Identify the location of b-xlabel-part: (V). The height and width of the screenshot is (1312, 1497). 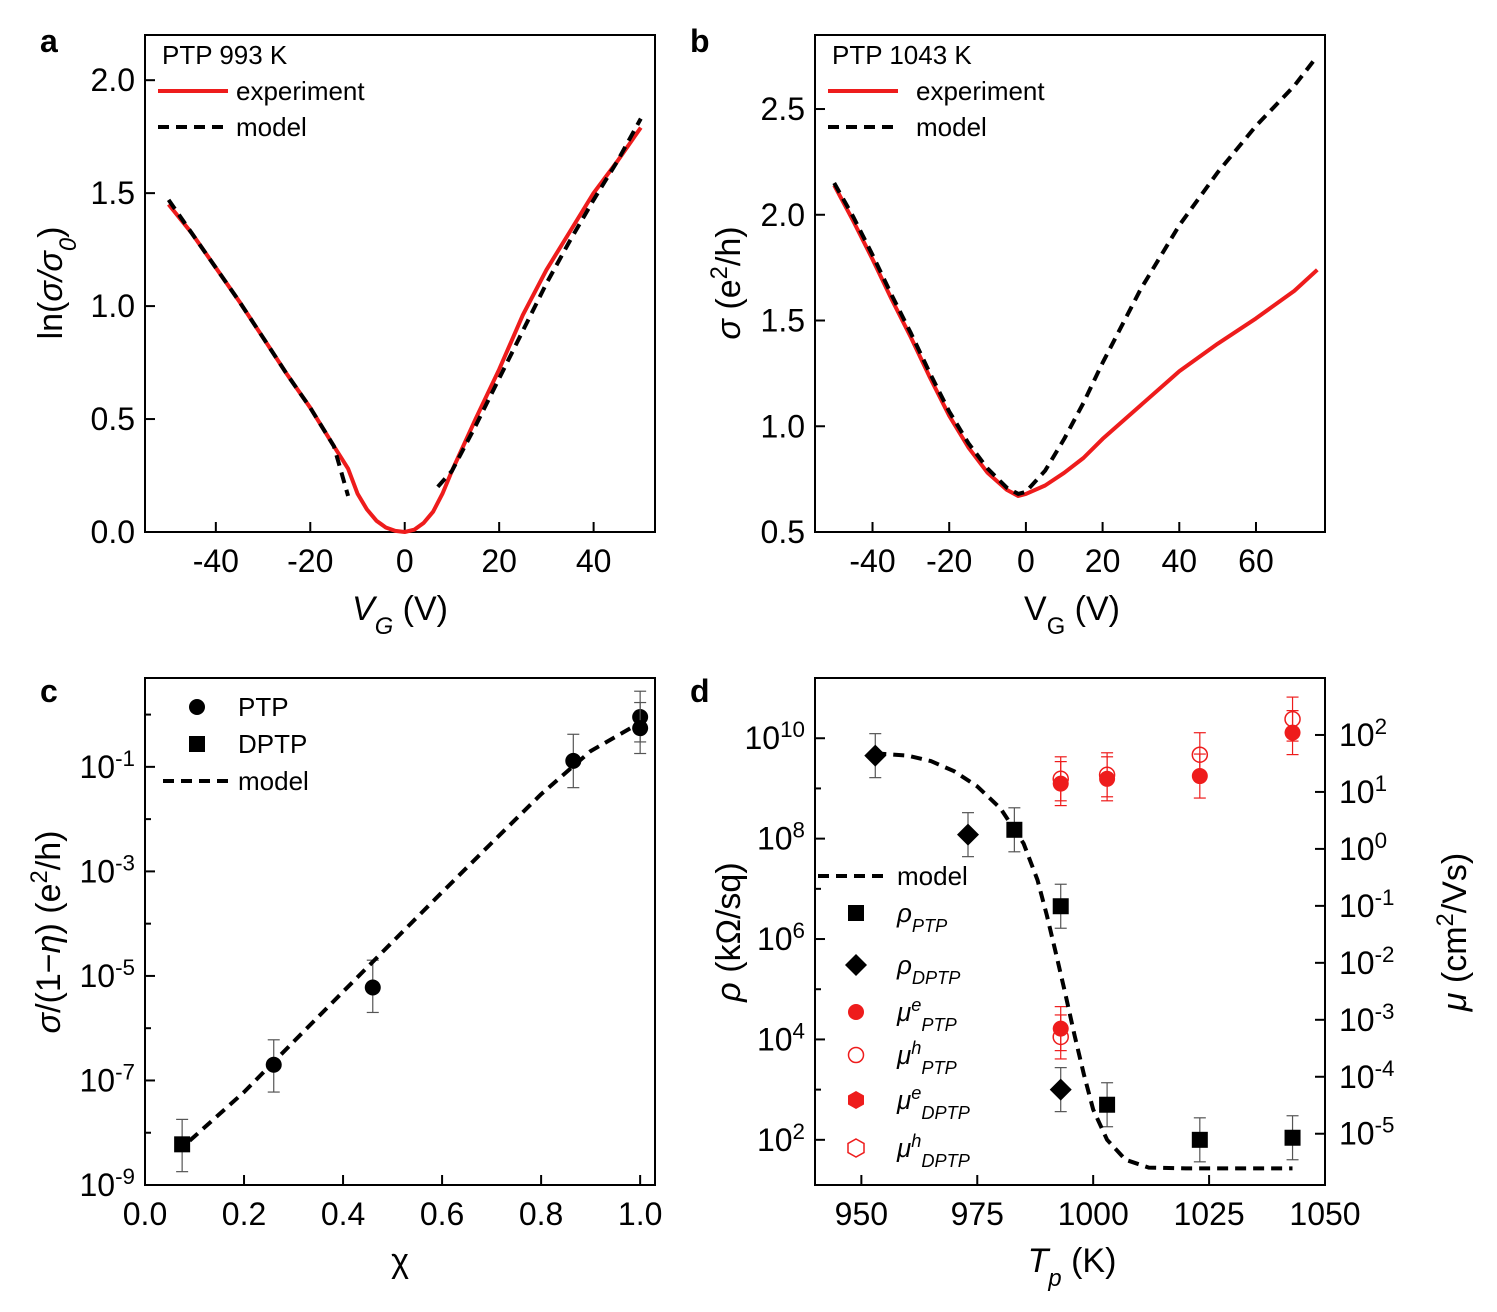
(1092, 609).